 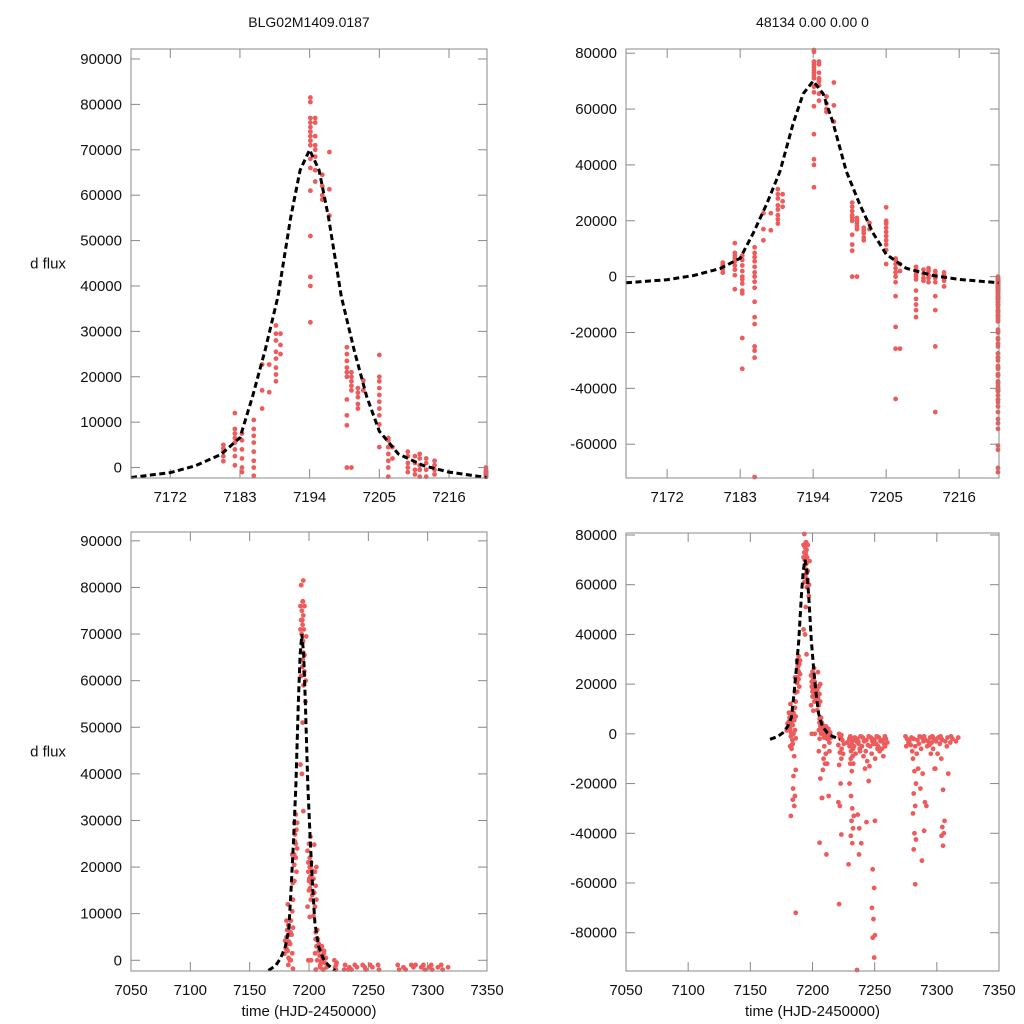 I want to click on x-tick-label: 7300, so click(x=427, y=990).